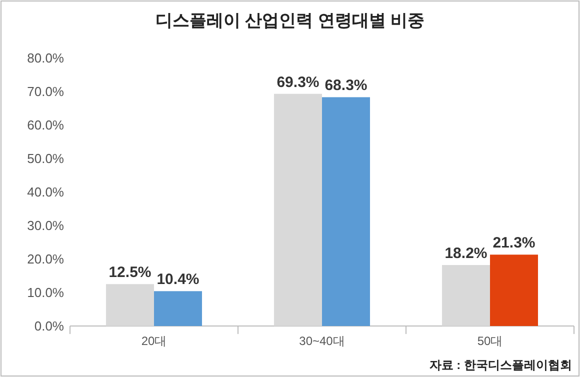  I want to click on data-label: 69.3%, so click(298, 82).